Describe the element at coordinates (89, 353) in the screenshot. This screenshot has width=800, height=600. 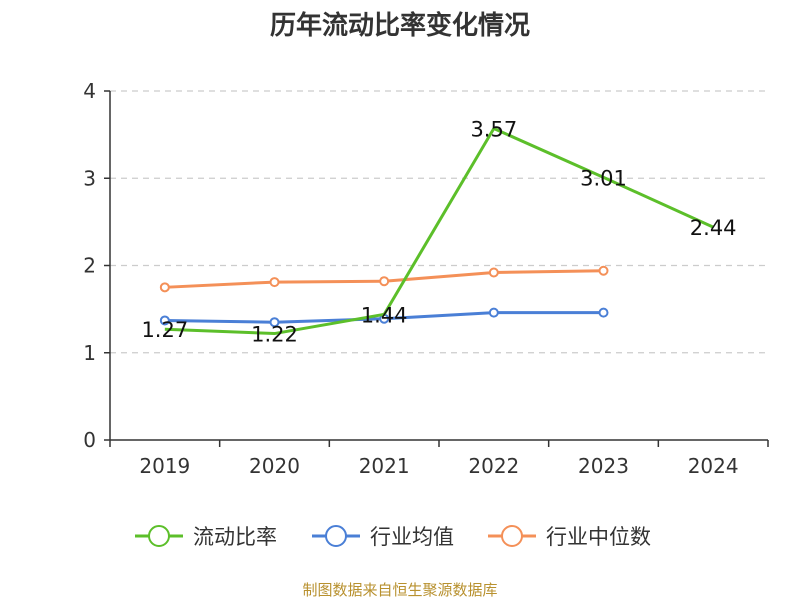
I see `y-tick-label: 1` at that location.